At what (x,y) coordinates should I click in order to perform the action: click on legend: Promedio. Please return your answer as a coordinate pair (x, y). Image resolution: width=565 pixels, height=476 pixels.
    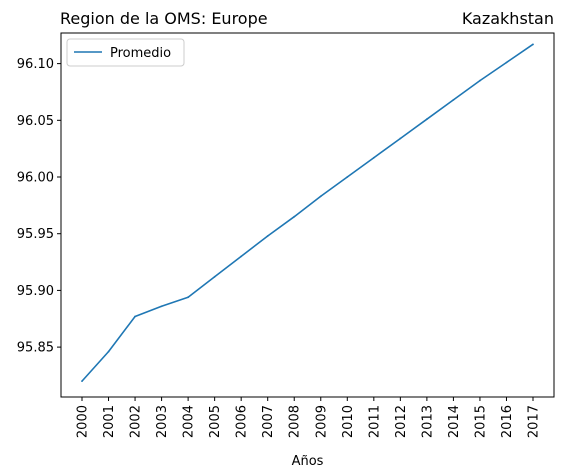
    Looking at the image, I should click on (125, 52).